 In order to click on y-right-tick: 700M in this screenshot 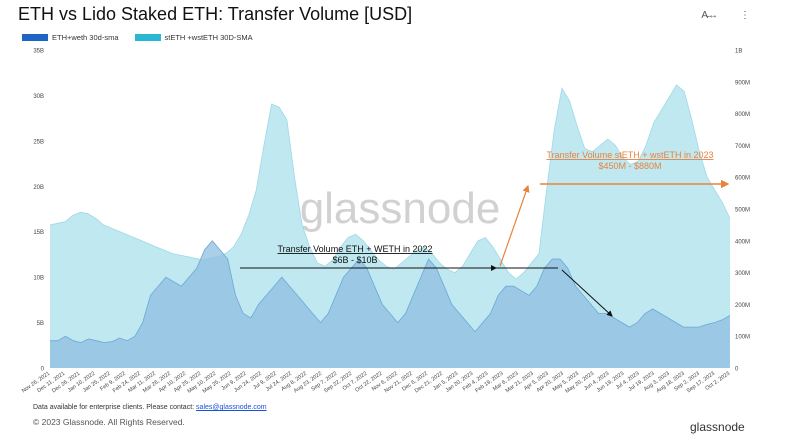, I will do `click(742, 147)`.